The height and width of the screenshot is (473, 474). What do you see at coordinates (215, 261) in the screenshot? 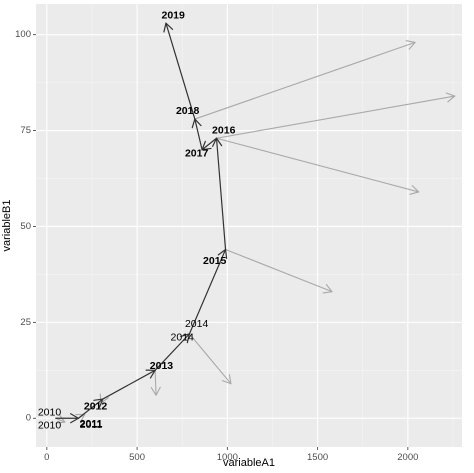
I see `year-label: 2015` at bounding box center [215, 261].